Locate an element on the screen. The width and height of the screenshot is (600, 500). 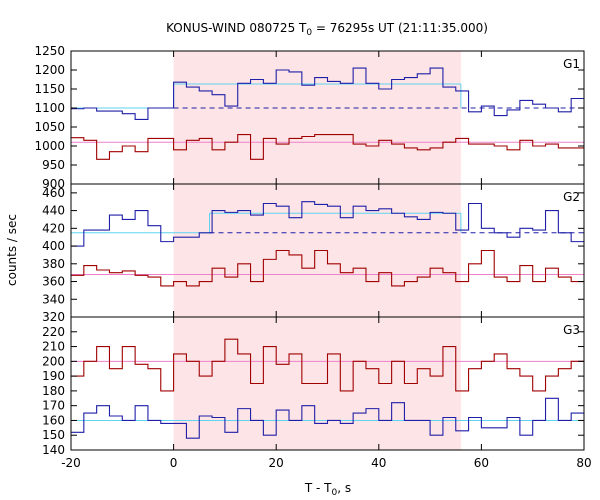
panel-g1-ytick-label-6: 1200 is located at coordinates (49, 70).